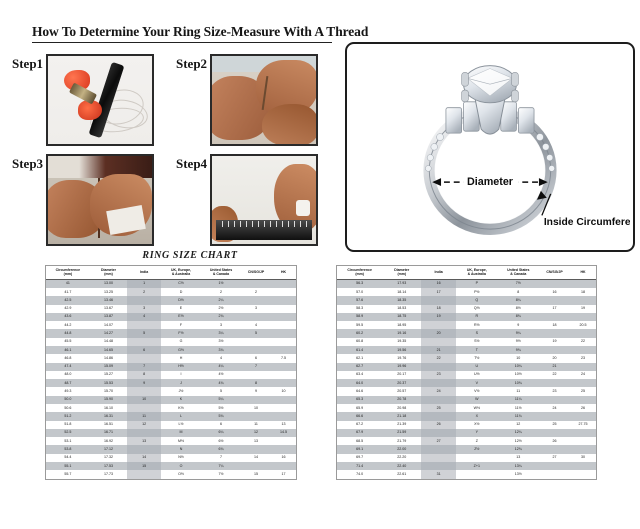 Image resolution: width=640 pixels, height=529 pixels. I want to click on cell-circumference: 54.4, so click(68, 457).